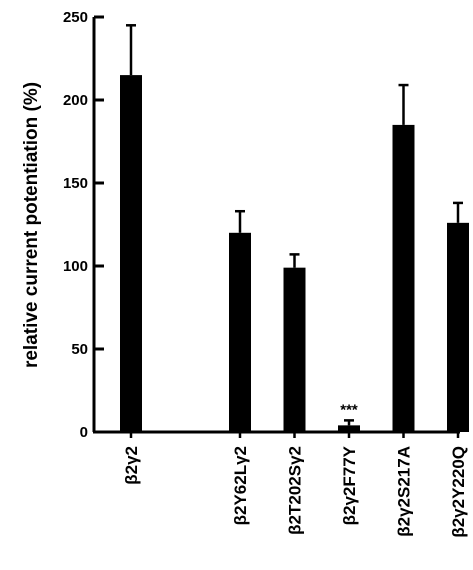 The width and height of the screenshot is (473, 570). I want to click on category-label: β2T202Sγ2, so click(295, 490).